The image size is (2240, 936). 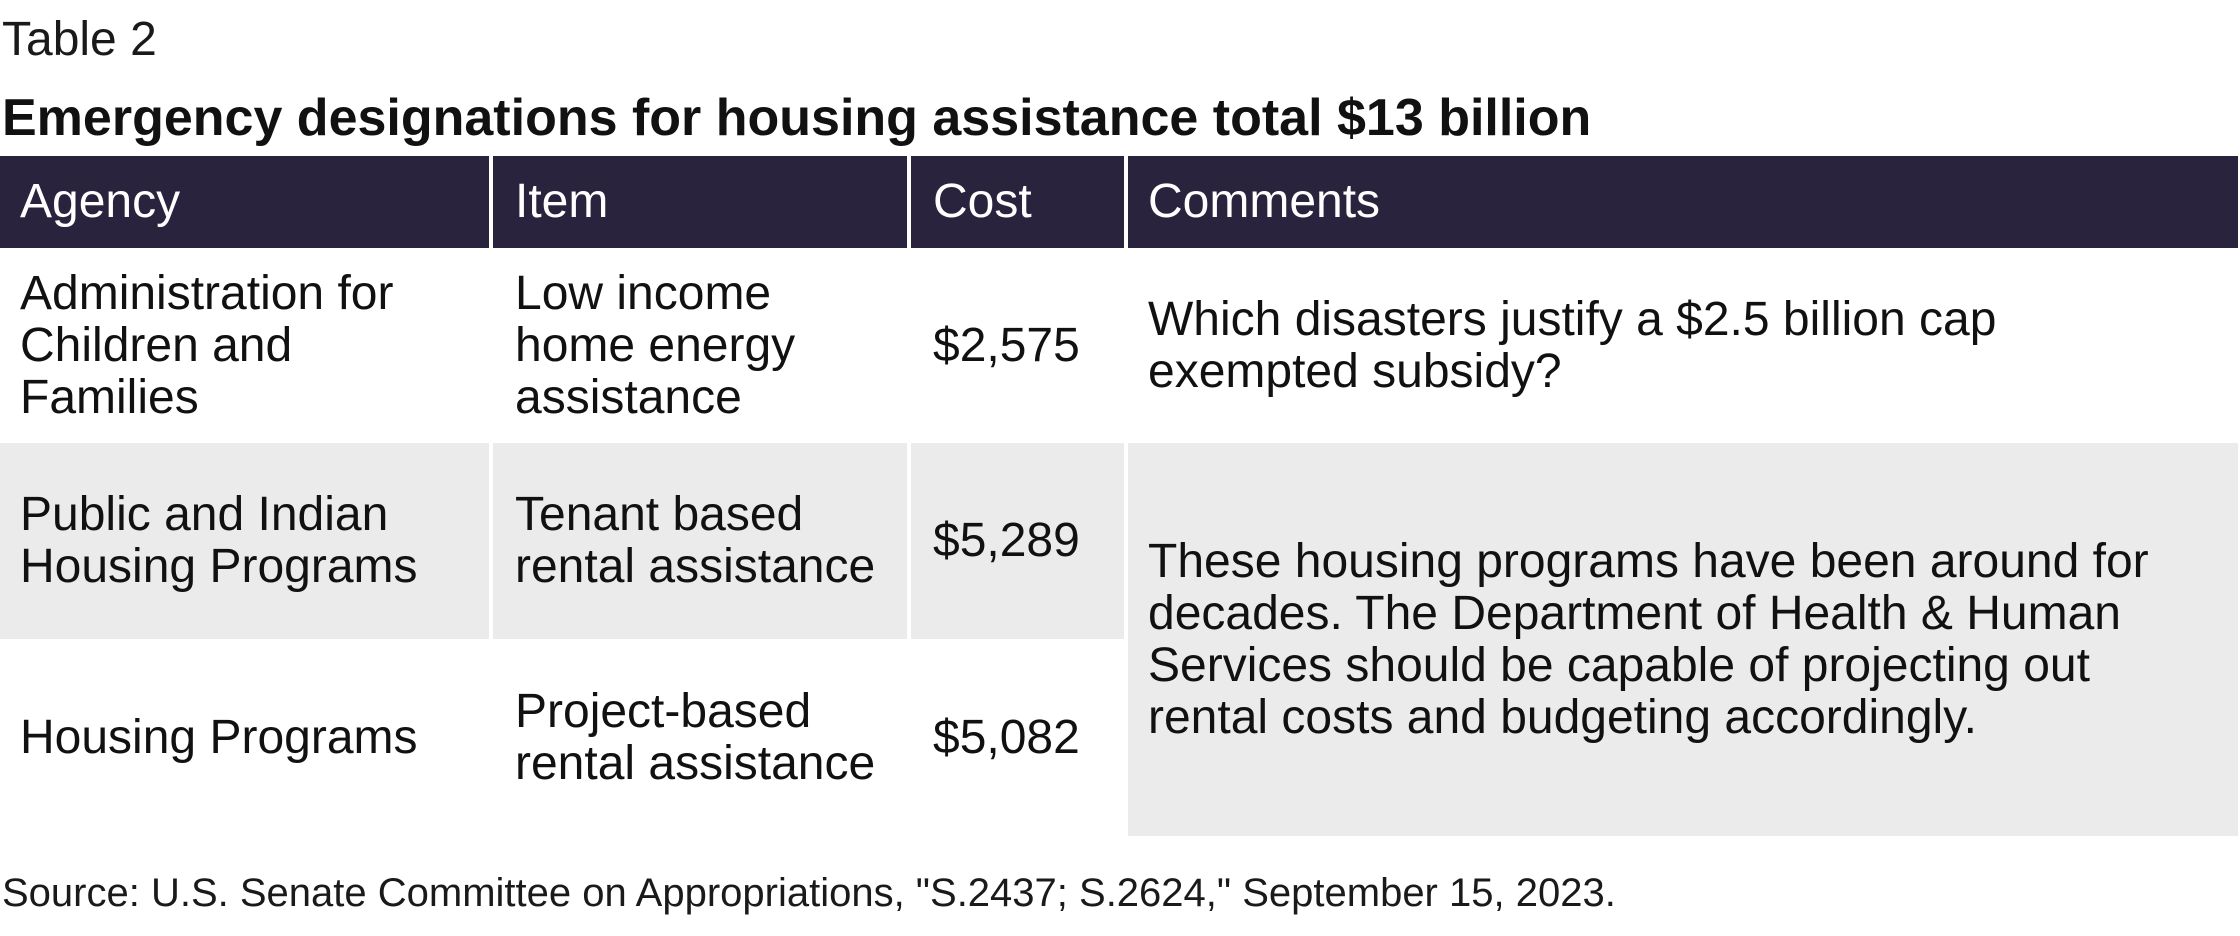 I want to click on header-item: Item, so click(x=700, y=202).